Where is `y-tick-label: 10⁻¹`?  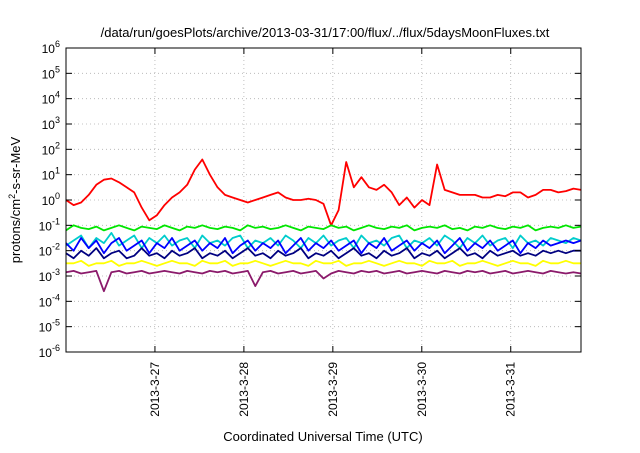 y-tick-label: 10⁻¹ is located at coordinates (49, 224).